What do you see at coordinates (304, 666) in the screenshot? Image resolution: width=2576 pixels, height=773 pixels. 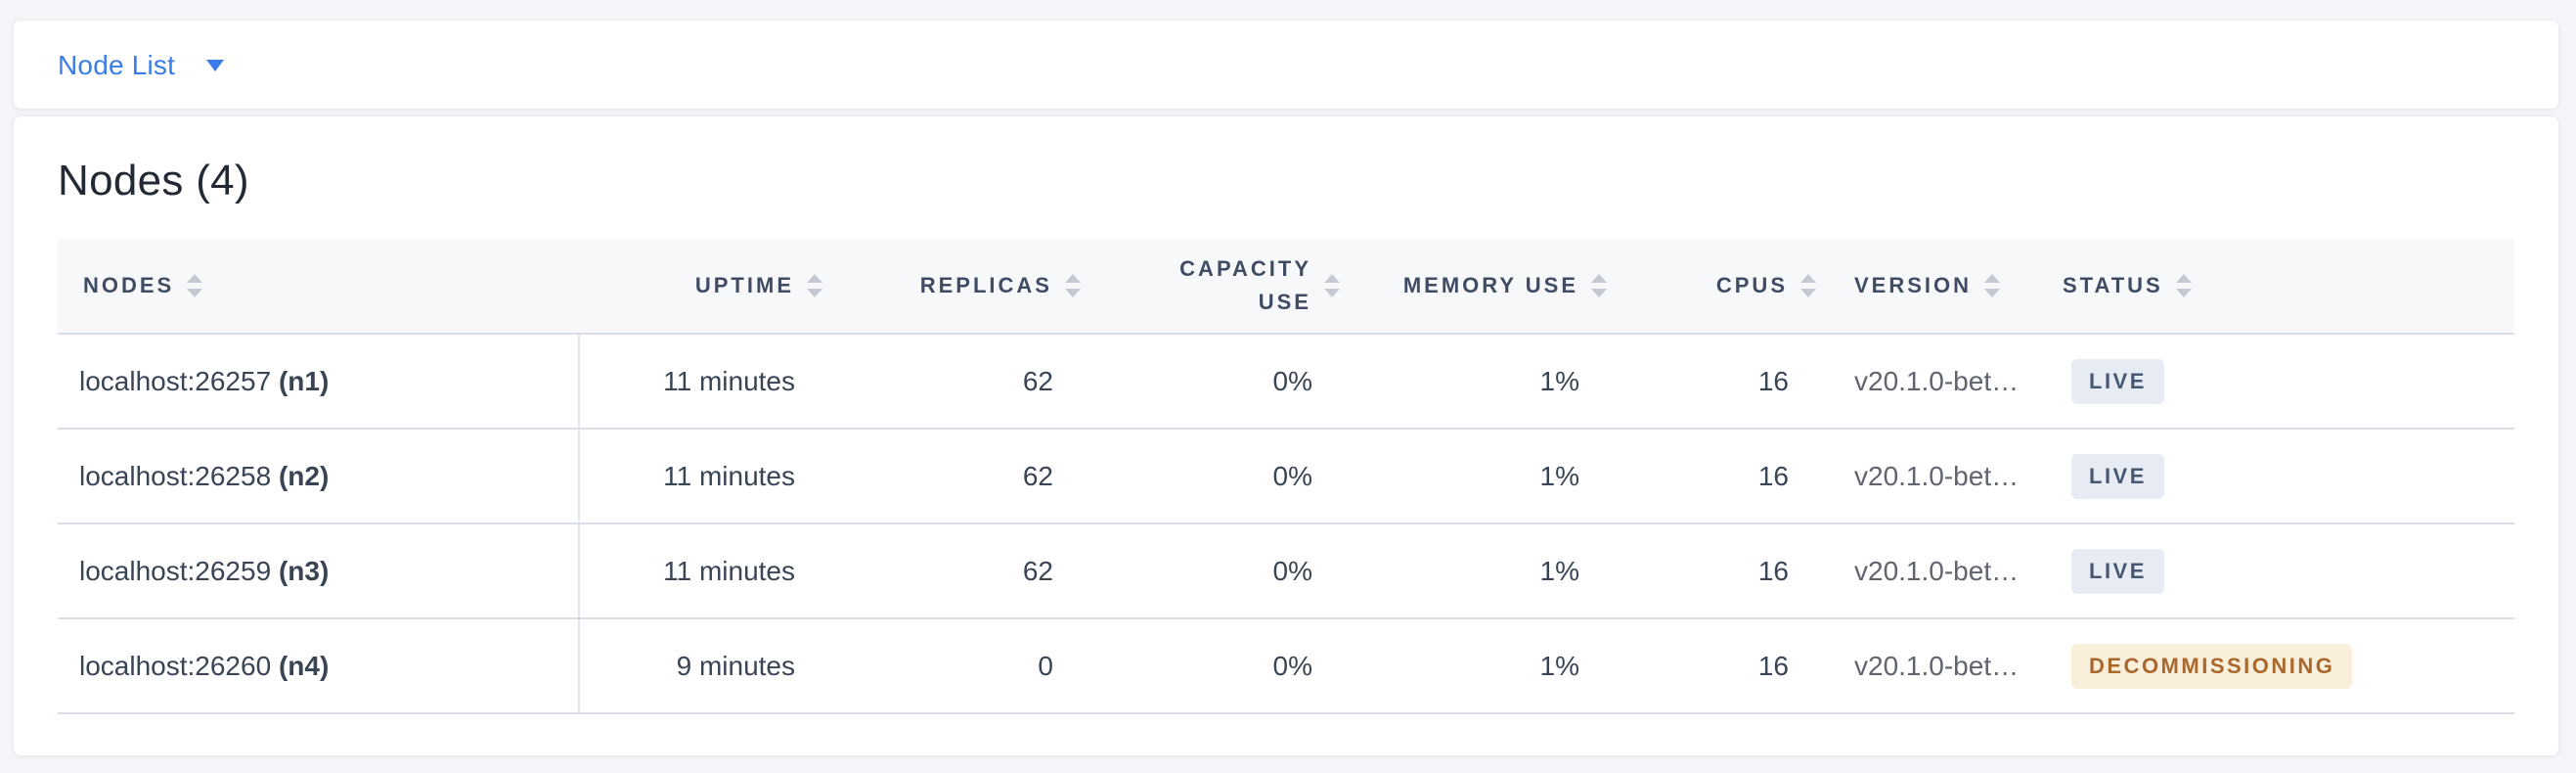 I see `node-id: (n4)` at bounding box center [304, 666].